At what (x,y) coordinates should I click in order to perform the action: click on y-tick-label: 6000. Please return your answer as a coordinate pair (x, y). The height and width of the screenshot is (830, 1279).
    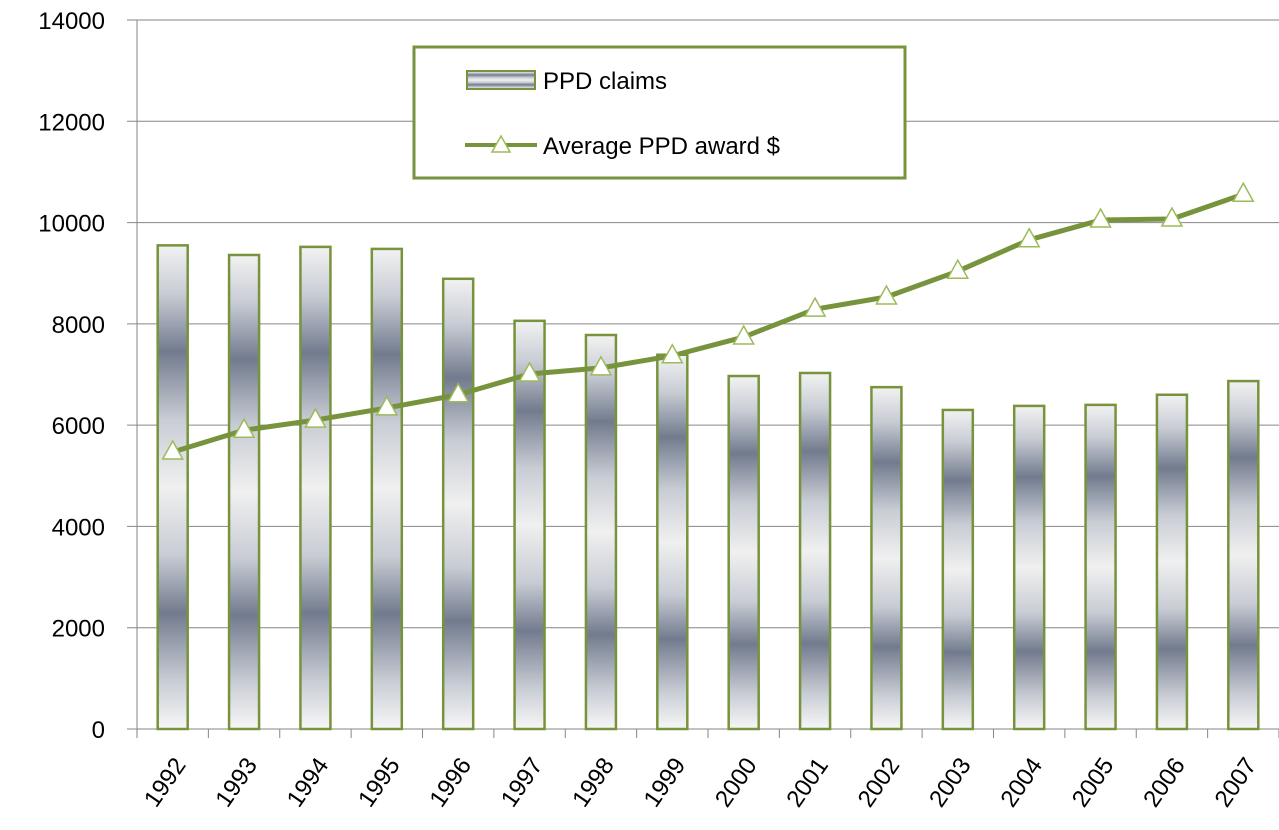
    Looking at the image, I should click on (78, 426).